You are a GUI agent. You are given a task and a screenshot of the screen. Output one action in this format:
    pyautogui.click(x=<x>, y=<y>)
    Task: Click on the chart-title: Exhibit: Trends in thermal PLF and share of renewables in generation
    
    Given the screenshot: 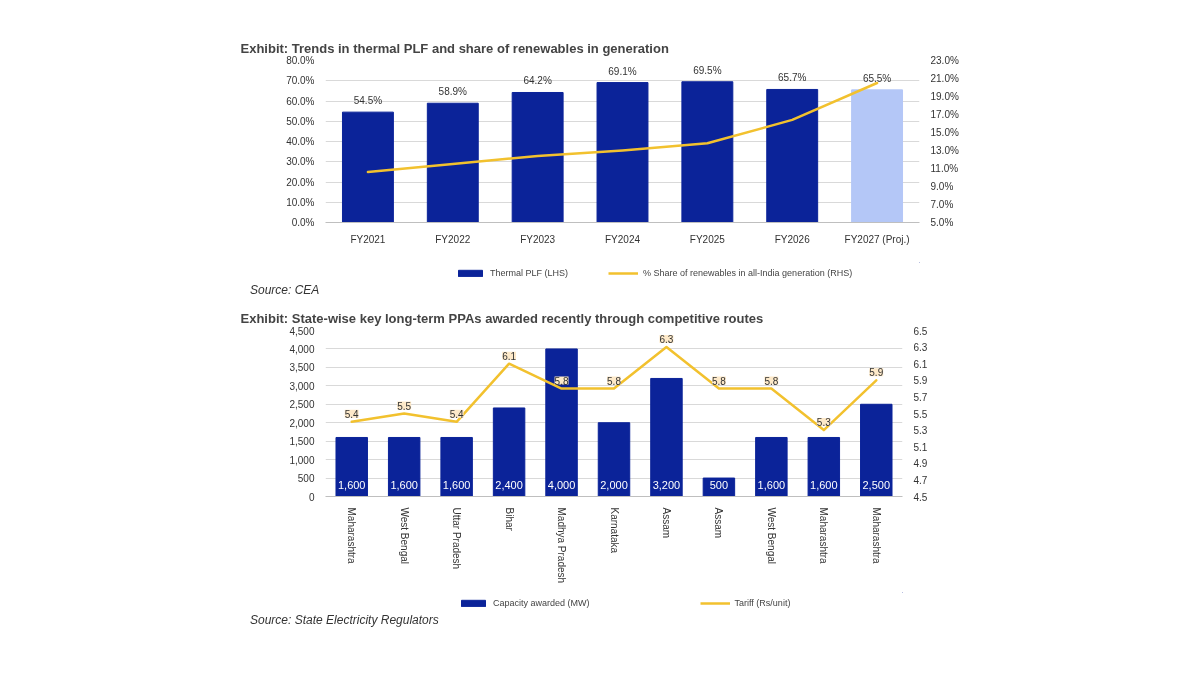 What is the action you would take?
    pyautogui.click(x=454, y=48)
    